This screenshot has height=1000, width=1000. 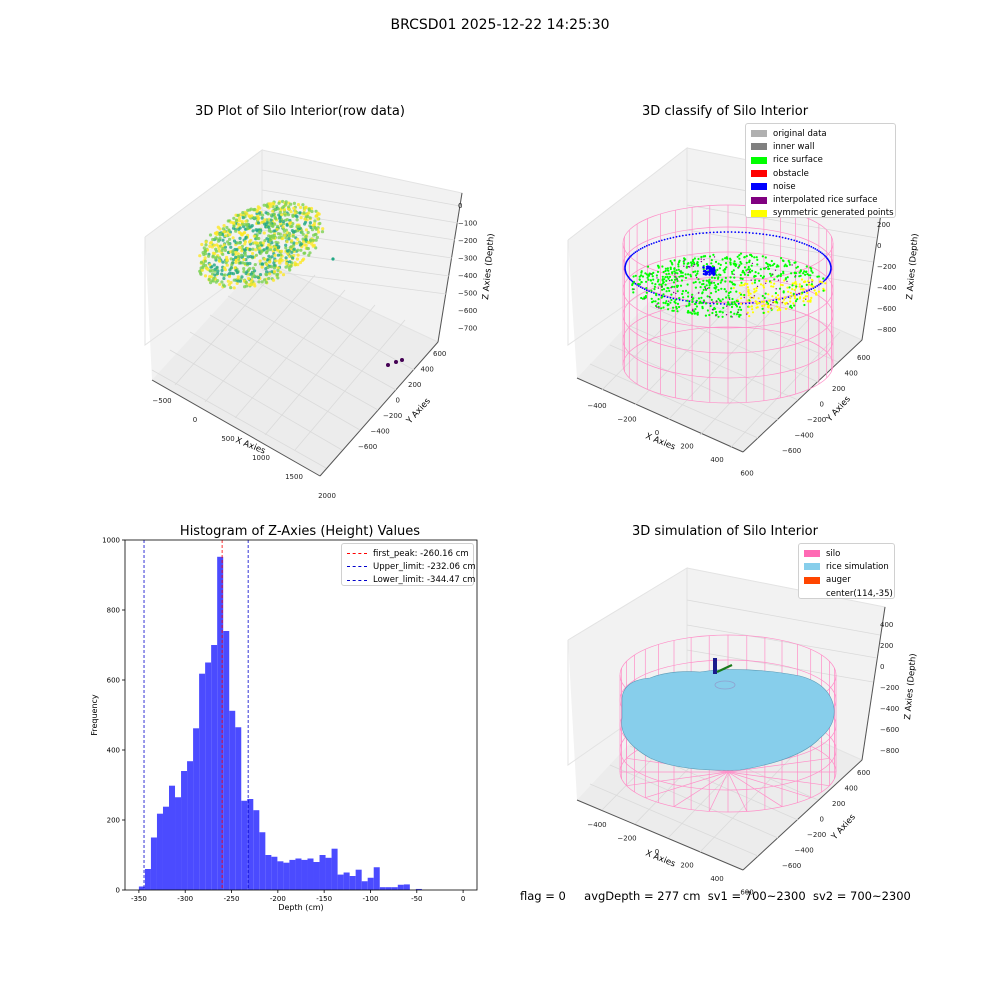 What do you see at coordinates (416, 899) in the screenshot?
I see `x-tick-label: -50` at bounding box center [416, 899].